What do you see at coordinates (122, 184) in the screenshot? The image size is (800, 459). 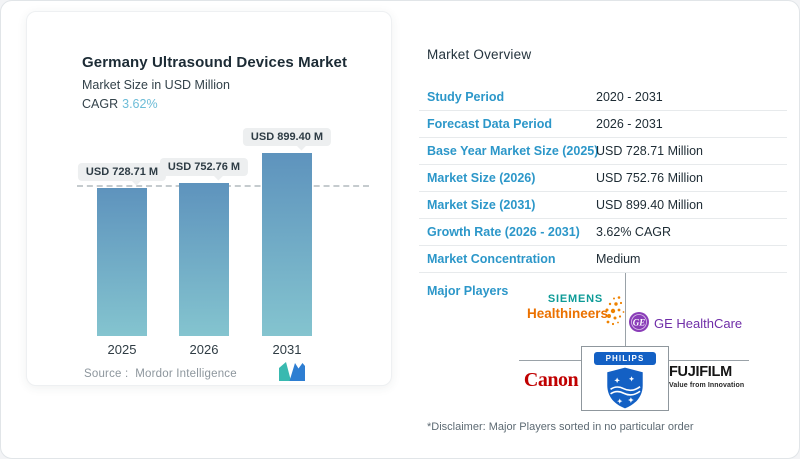 I see `bar-group-2025: USD 728.71 M 2025` at bounding box center [122, 184].